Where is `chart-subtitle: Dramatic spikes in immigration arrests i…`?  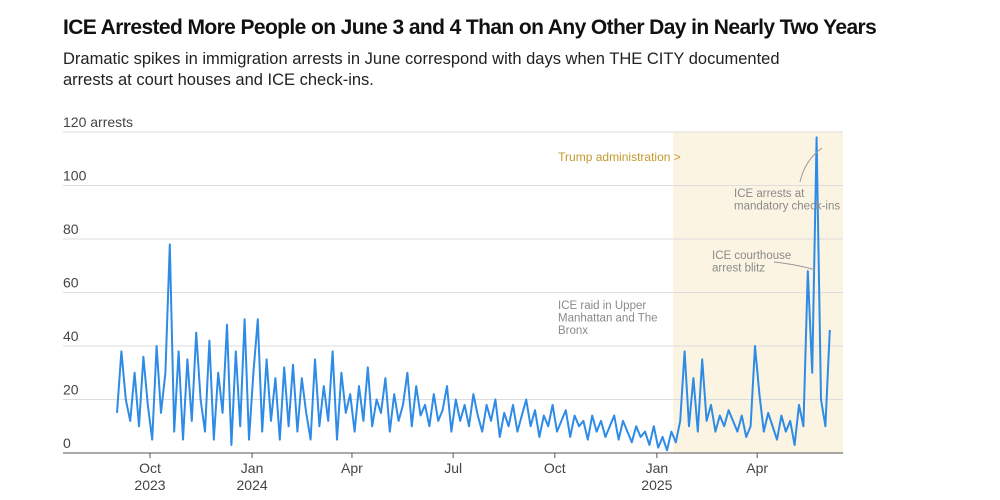
chart-subtitle: Dramatic spikes in immigration arrests i… is located at coordinates (421, 59).